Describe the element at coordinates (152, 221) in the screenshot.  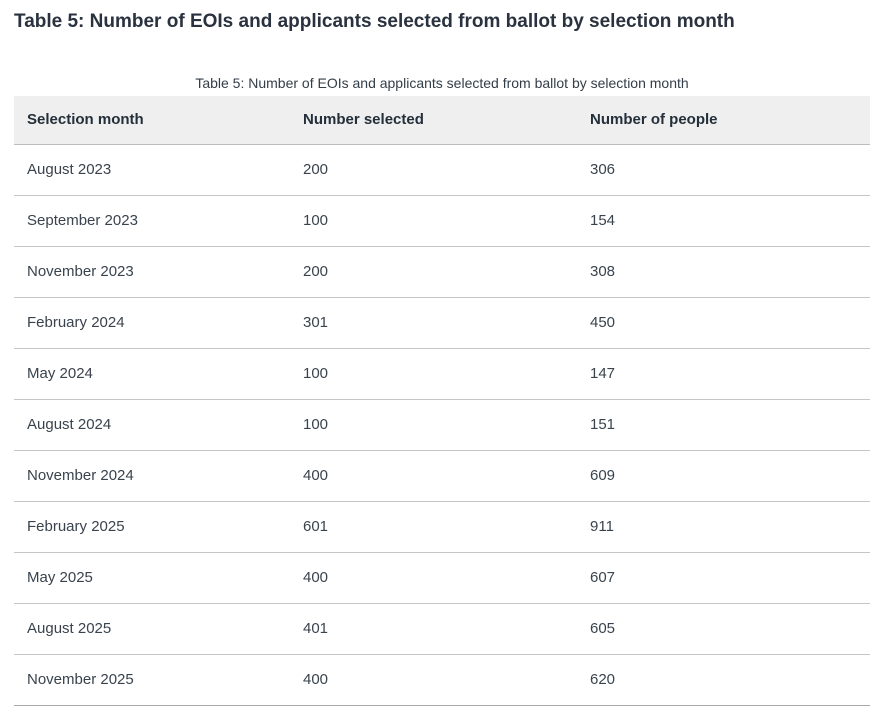
I see `cell-selection-month: September 2023` at that location.